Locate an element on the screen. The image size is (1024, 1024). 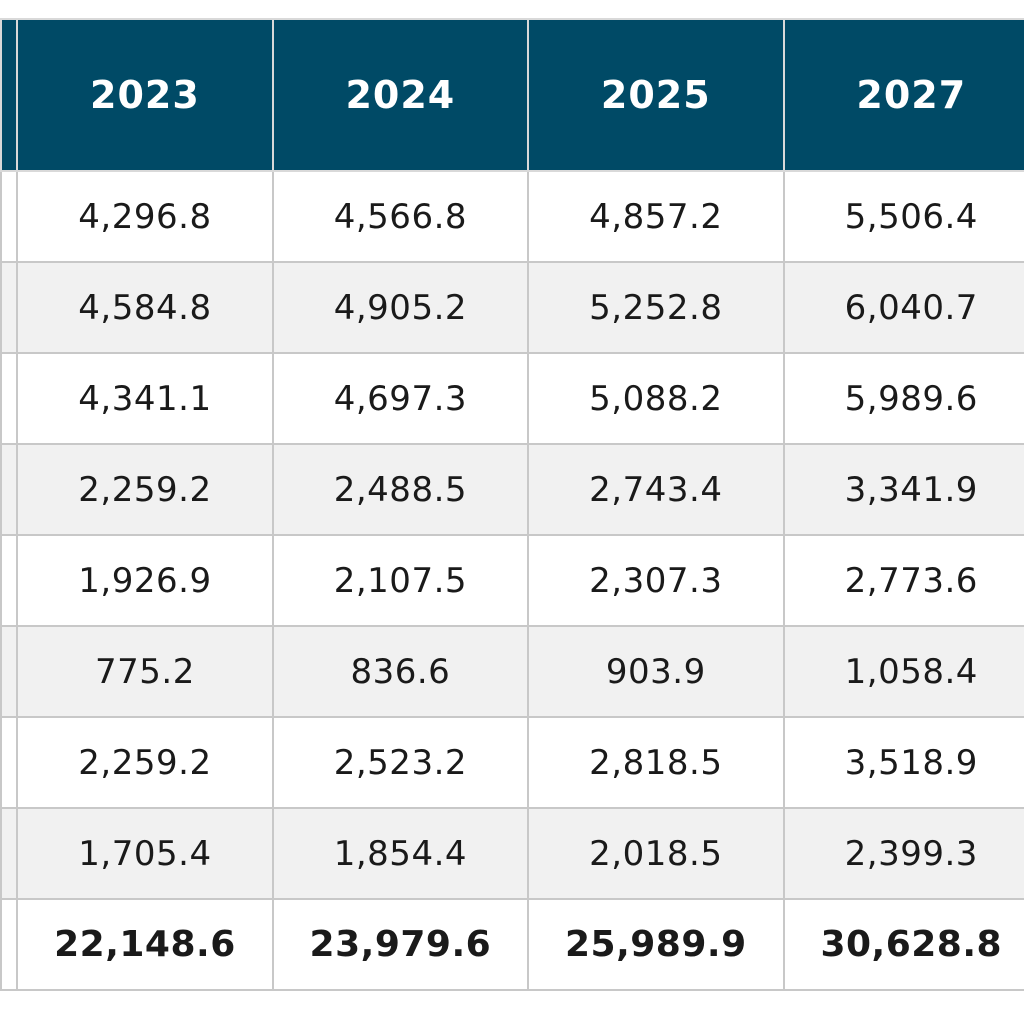
column-header-2025: 2025 is located at coordinates (656, 95).